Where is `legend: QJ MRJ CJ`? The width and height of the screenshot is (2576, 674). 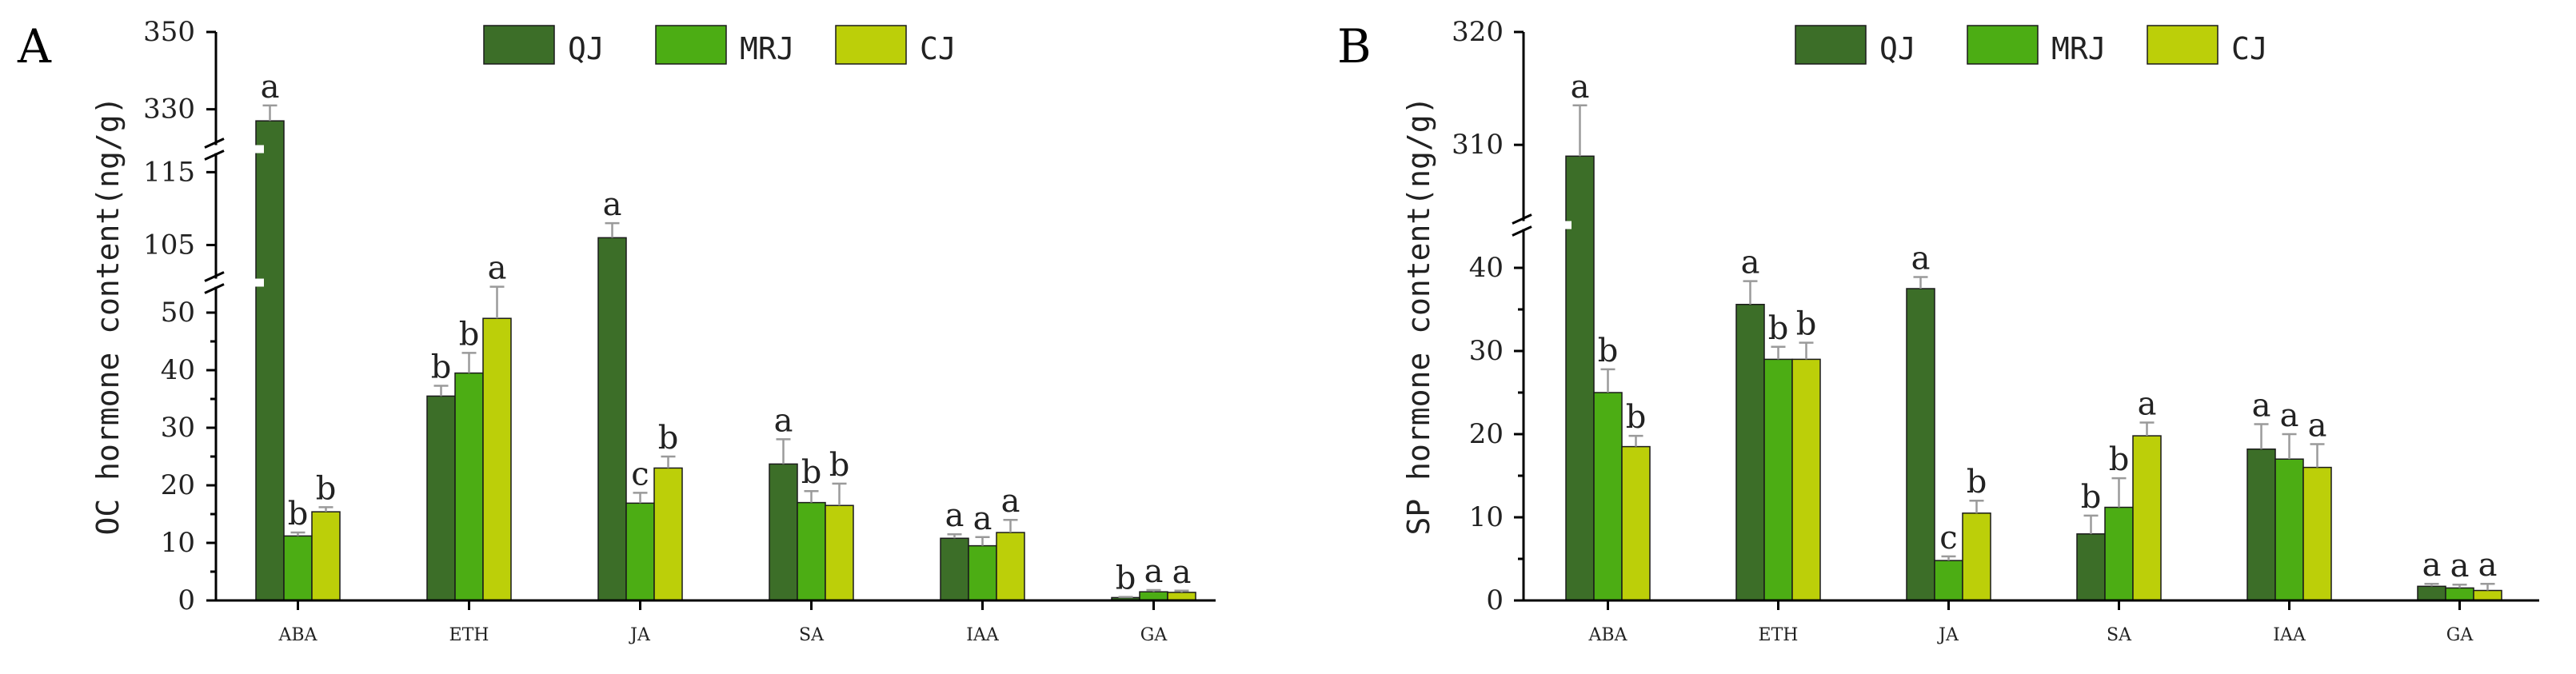
legend: QJ MRJ CJ is located at coordinates (2031, 45).